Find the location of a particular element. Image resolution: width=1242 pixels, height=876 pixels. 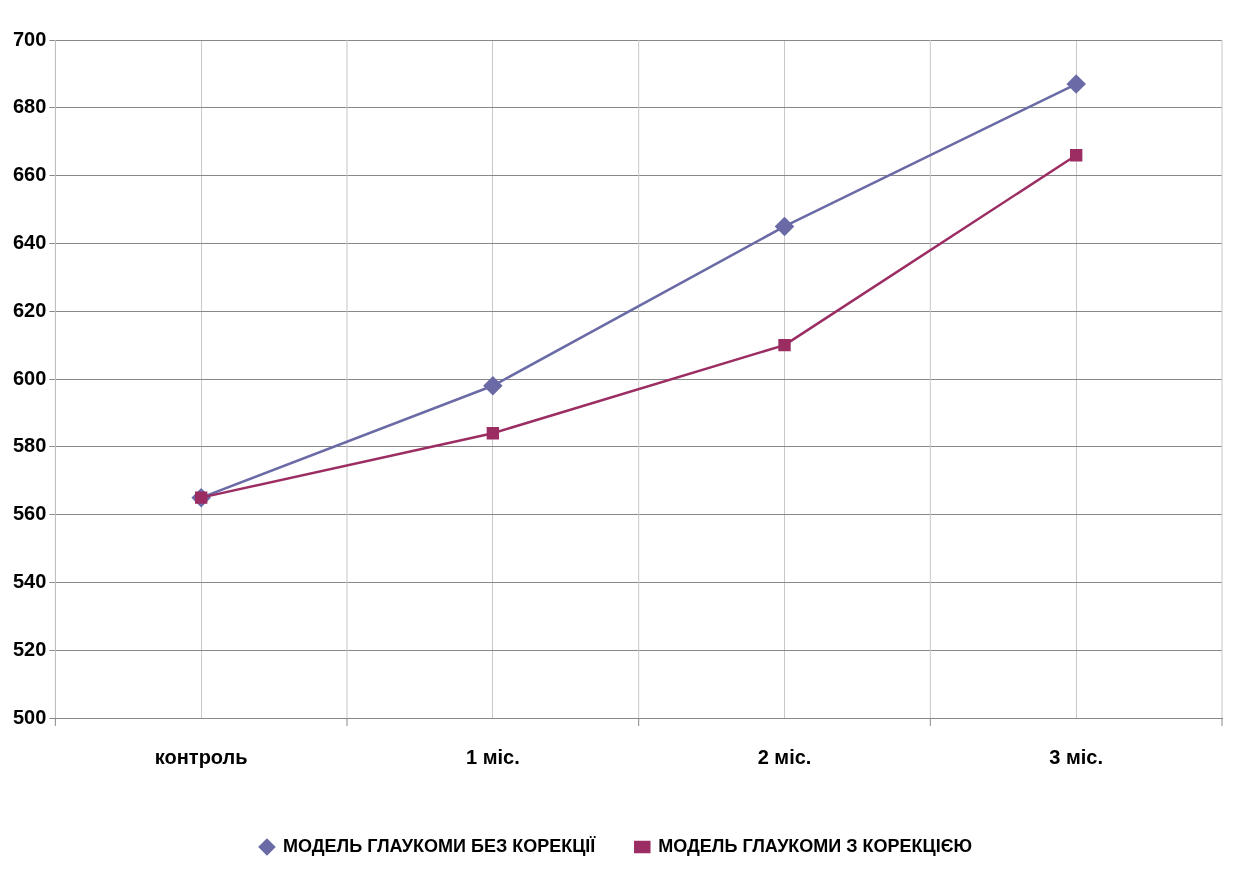

y-tick-label: 500 is located at coordinates (29, 716).